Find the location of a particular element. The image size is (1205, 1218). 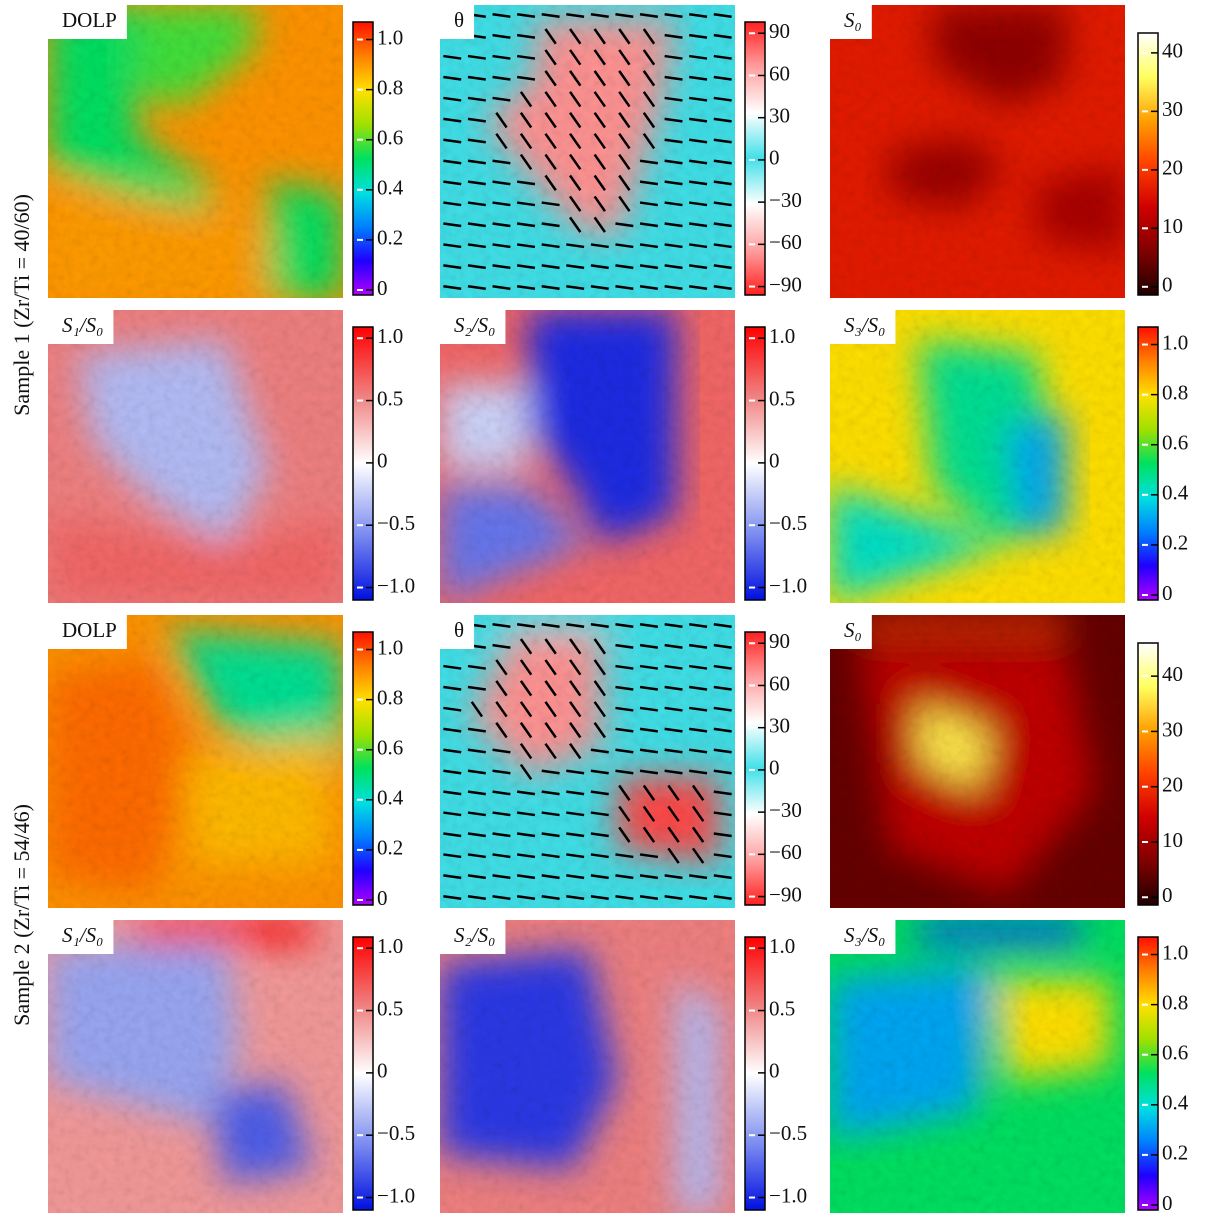

colorbar-tick-label: 0.2 is located at coordinates (390, 848).